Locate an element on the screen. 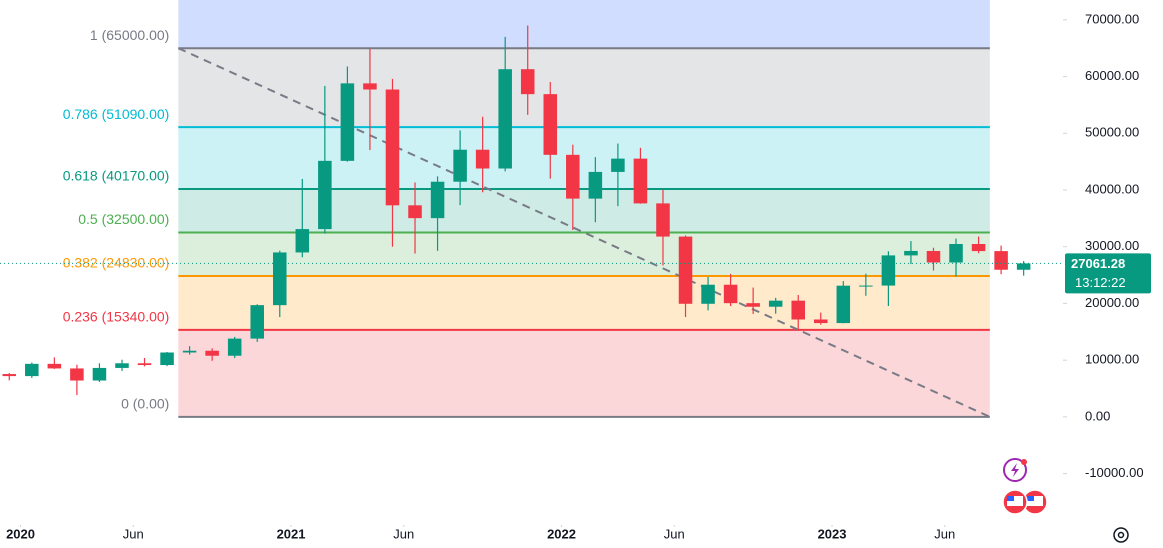 Image resolution: width=1163 pixels, height=548 pixels. y-tick-label: 50000.00 is located at coordinates (1112, 132).